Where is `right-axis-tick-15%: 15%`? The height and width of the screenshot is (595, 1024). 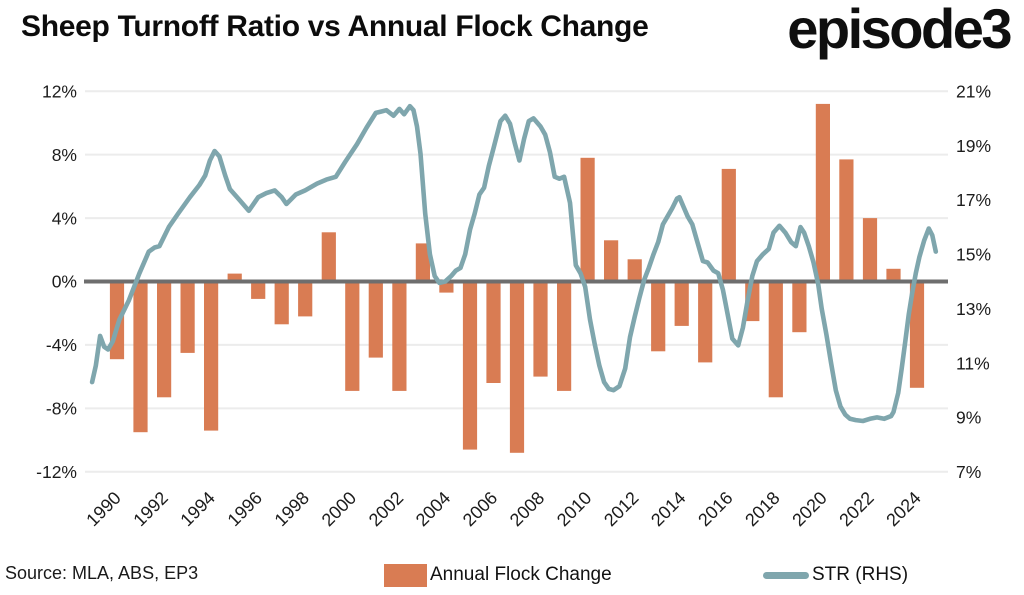 right-axis-tick-15%: 15% is located at coordinates (973, 255).